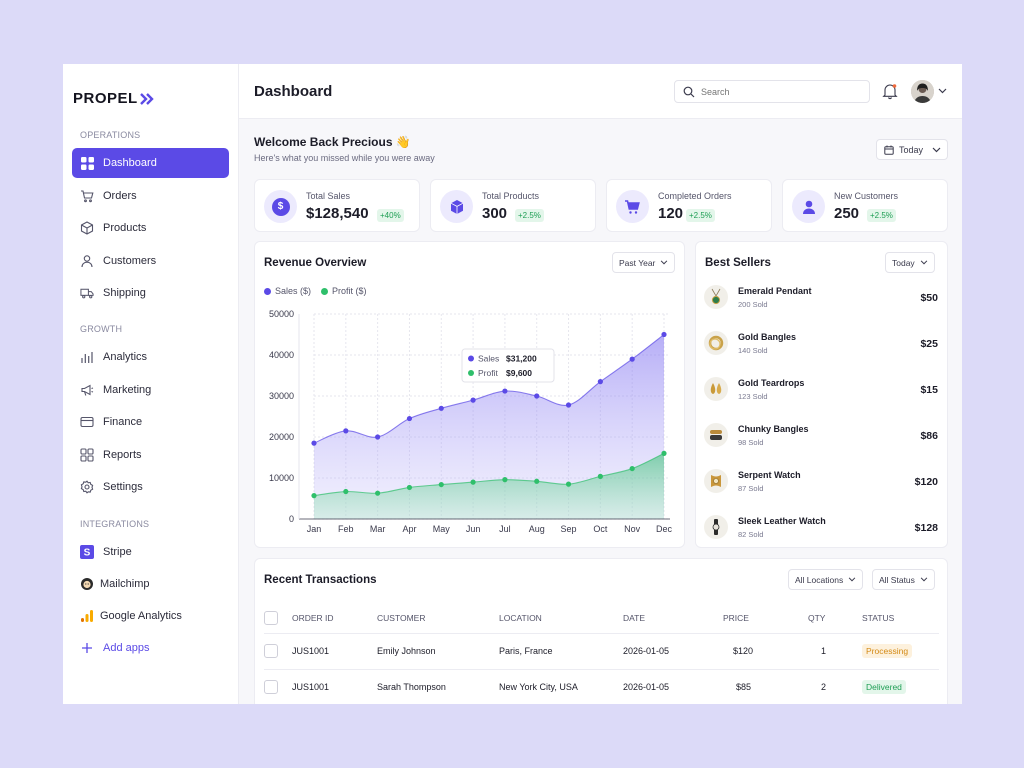  What do you see at coordinates (150, 196) in the screenshot?
I see `sidebar-item-orders: Orders` at bounding box center [150, 196].